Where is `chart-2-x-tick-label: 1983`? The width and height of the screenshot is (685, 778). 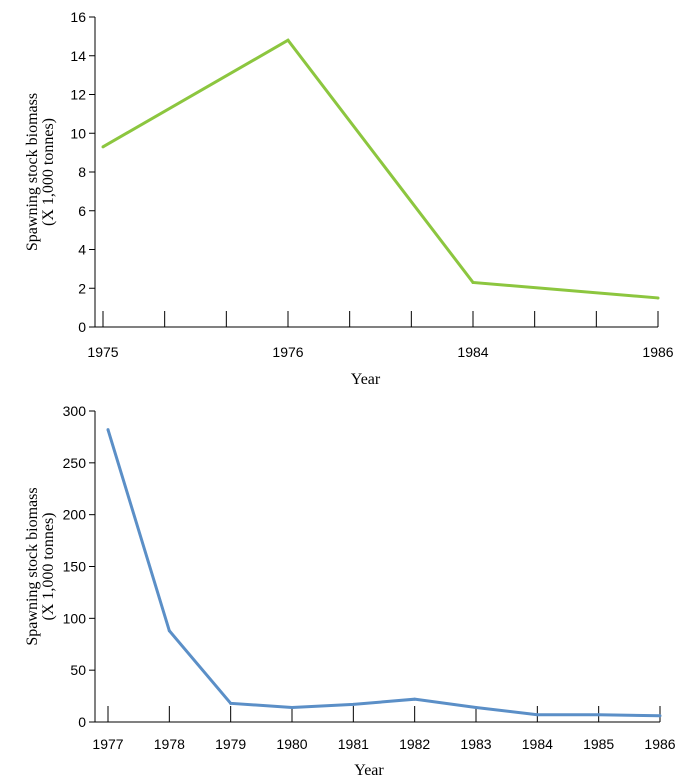
chart-2-x-tick-label: 1983 is located at coordinates (475, 744).